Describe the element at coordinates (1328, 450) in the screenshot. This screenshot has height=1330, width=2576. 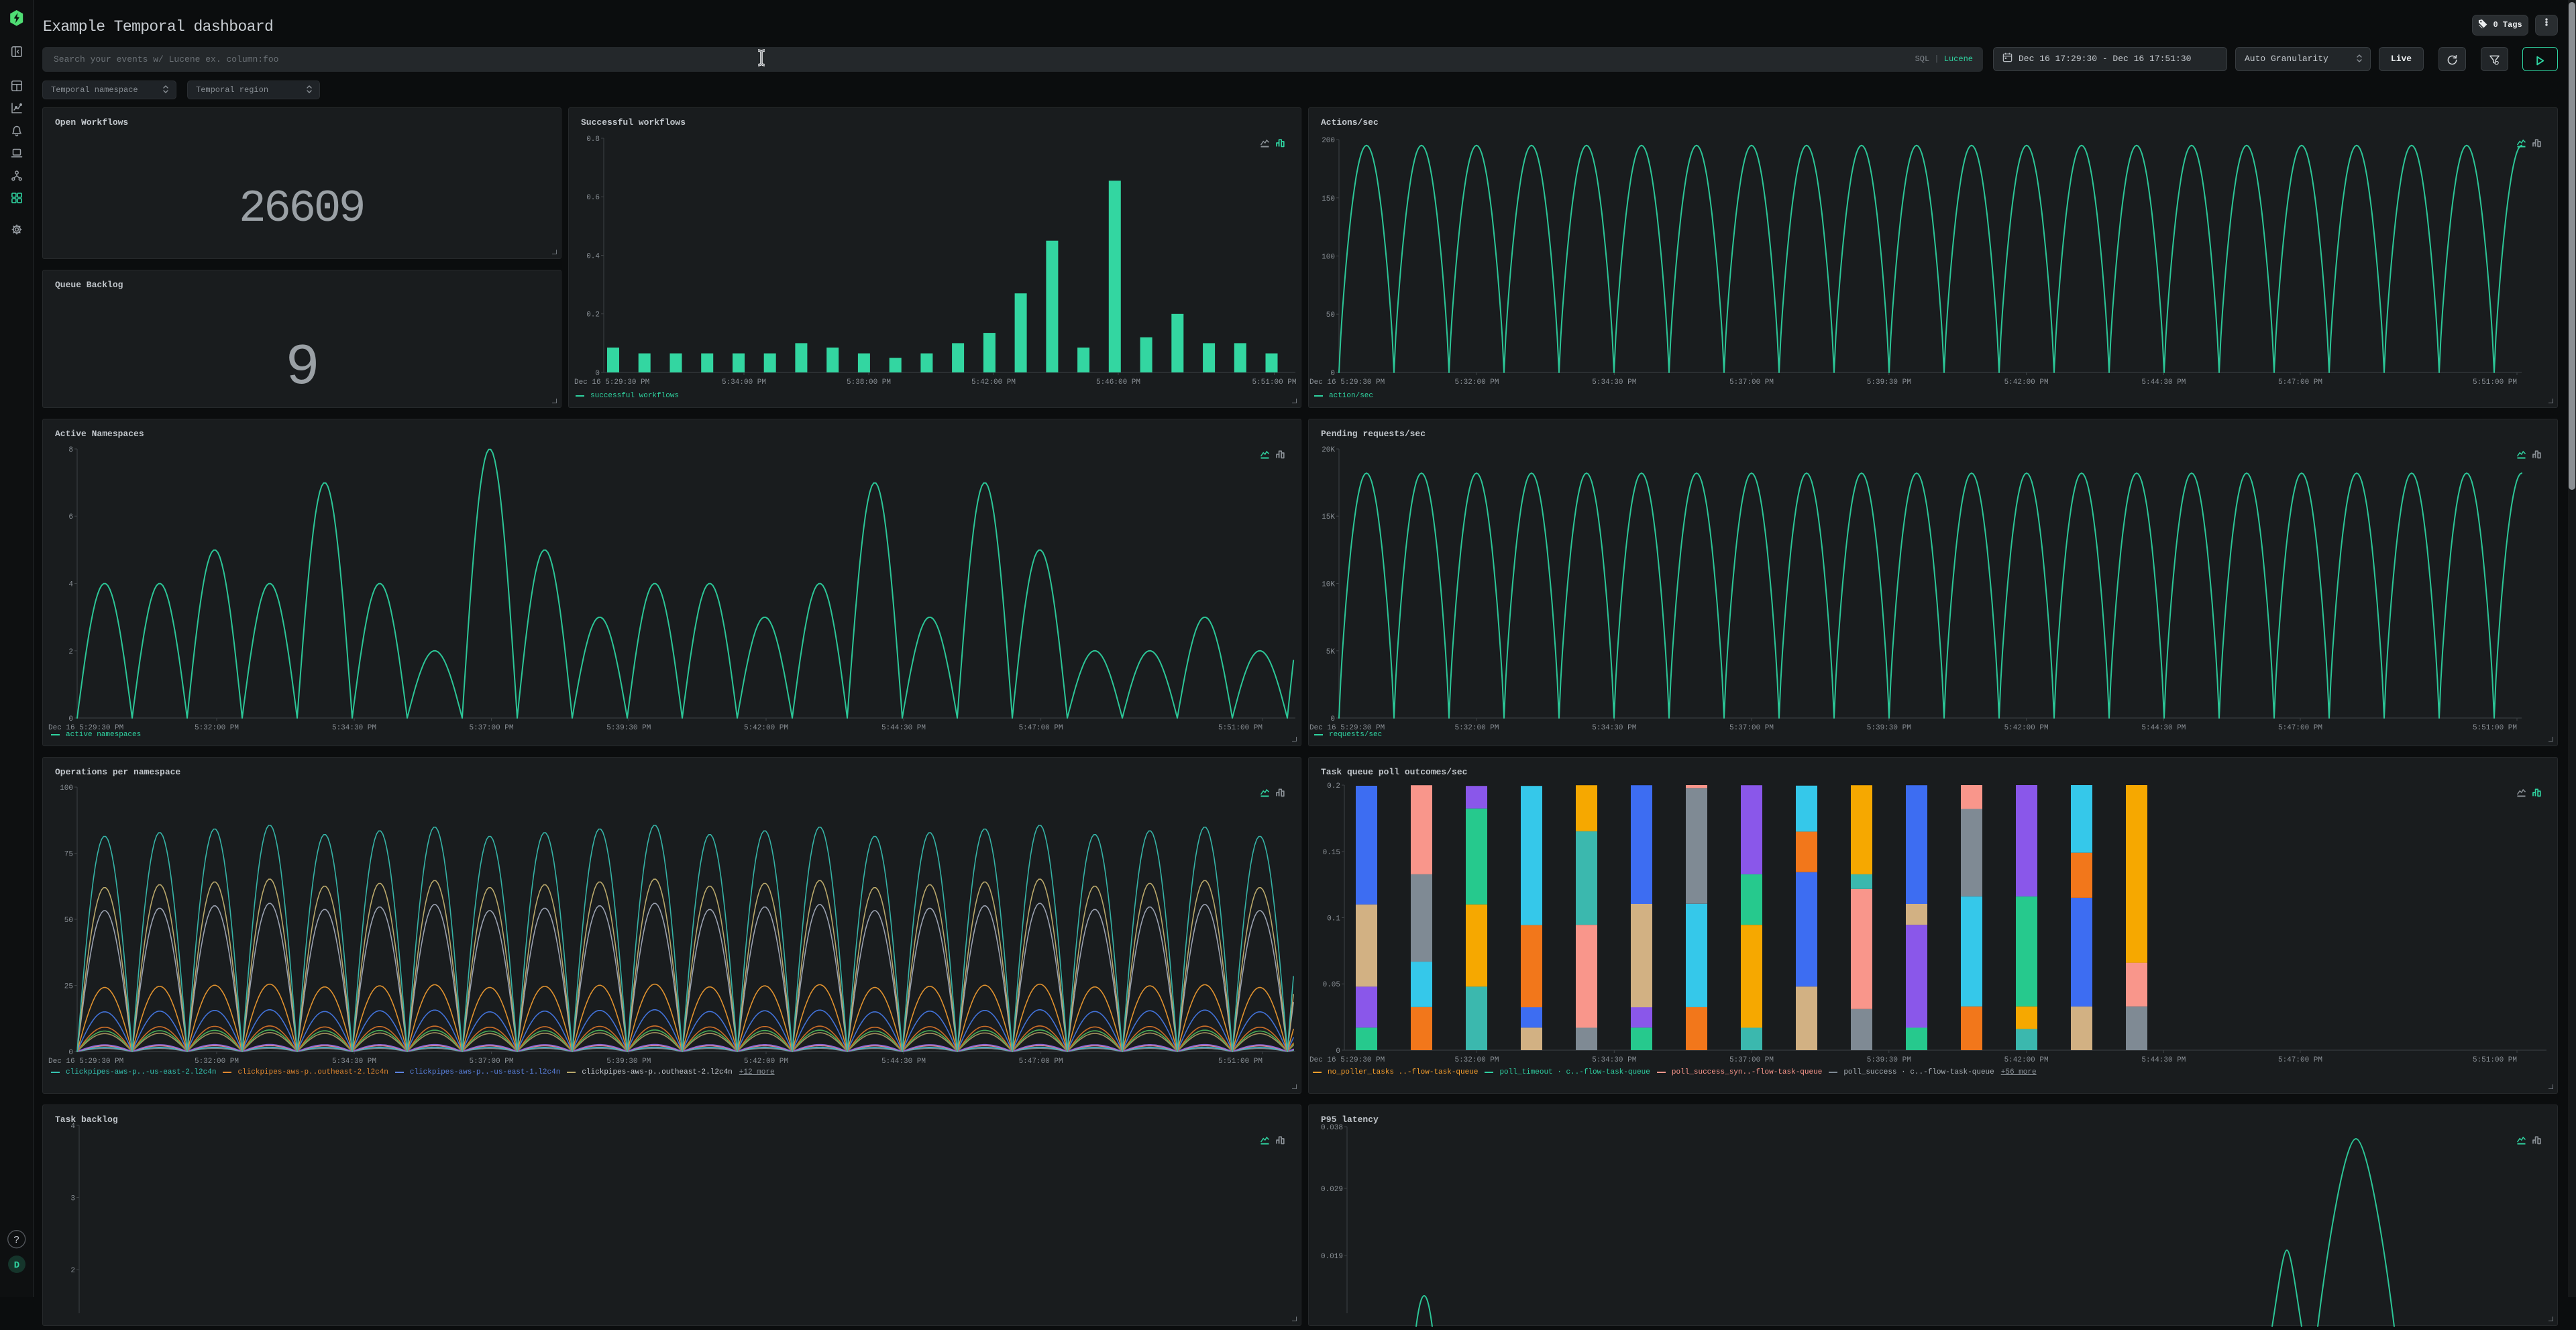
I see `svg-text: 20K` at that location.